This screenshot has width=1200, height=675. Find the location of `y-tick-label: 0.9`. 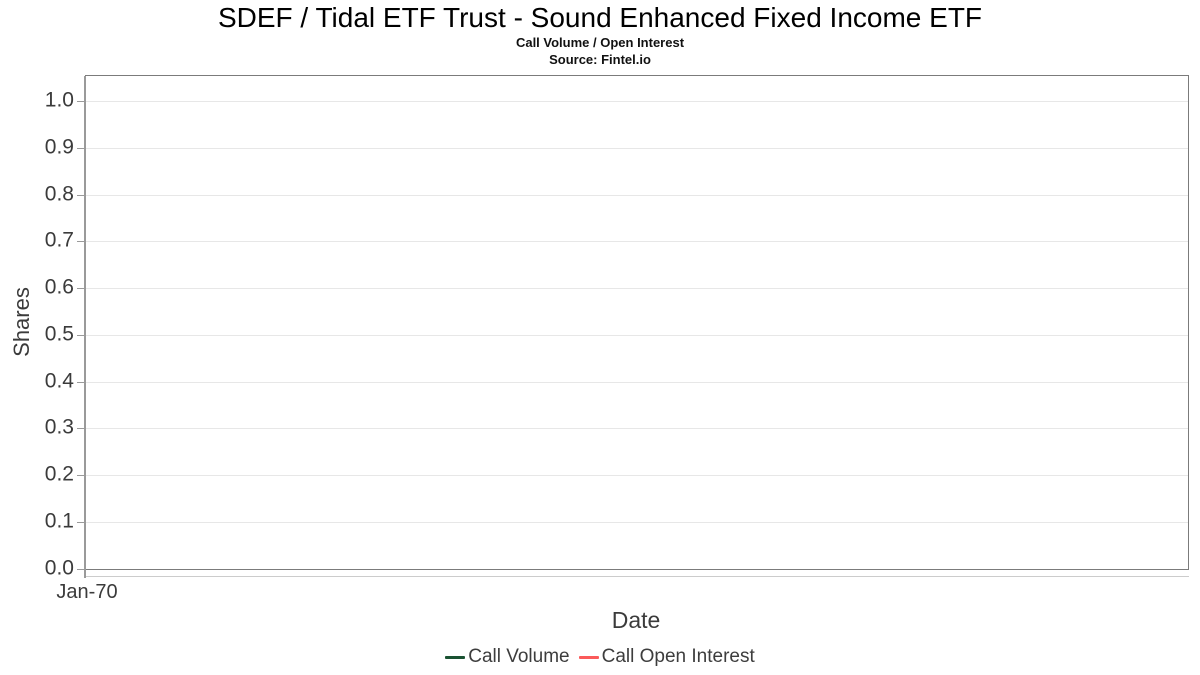

y-tick-label: 0.9 is located at coordinates (59, 147).